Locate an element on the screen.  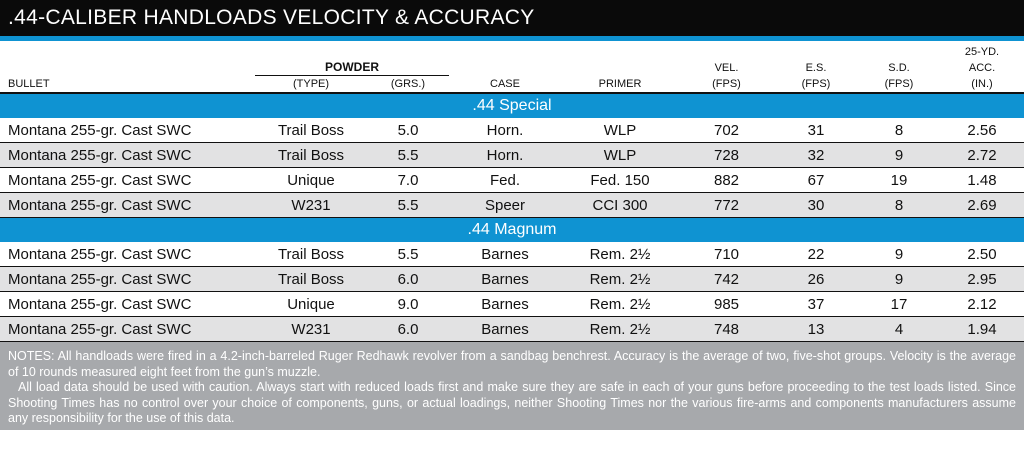
cell-es: 26 is located at coordinates (816, 279).